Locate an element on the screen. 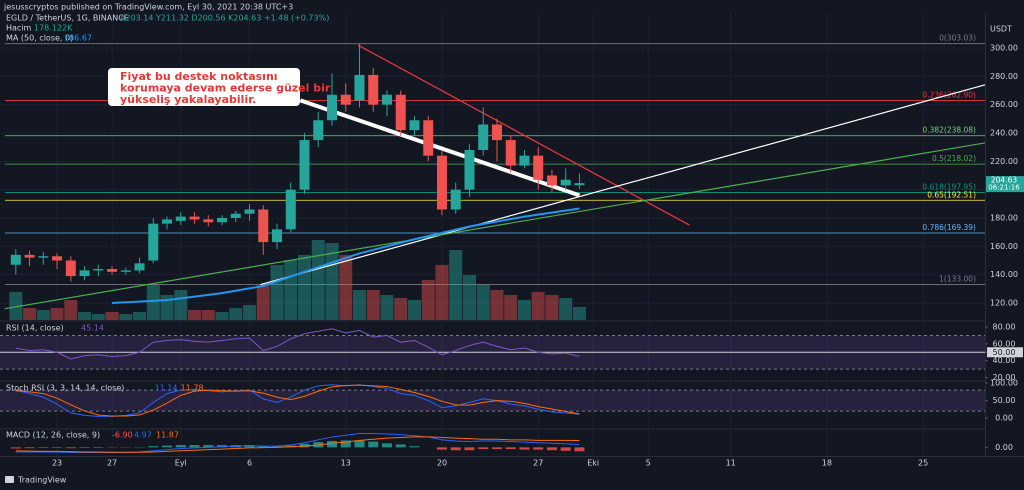 This screenshot has width=1024, height=490. legend-value: 11.78 is located at coordinates (192, 388).